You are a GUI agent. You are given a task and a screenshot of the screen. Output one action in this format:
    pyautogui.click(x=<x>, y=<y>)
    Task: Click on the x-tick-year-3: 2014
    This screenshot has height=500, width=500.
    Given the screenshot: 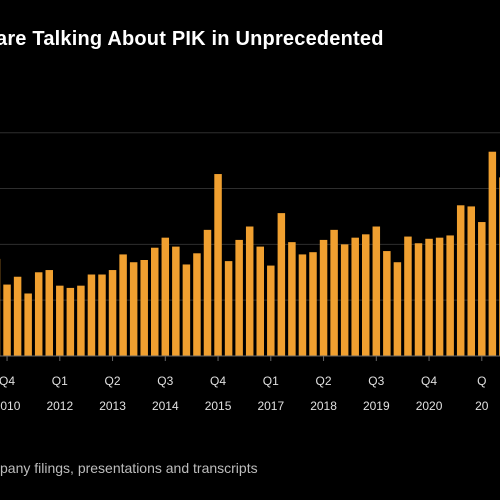 What is the action you would take?
    pyautogui.click(x=165, y=406)
    